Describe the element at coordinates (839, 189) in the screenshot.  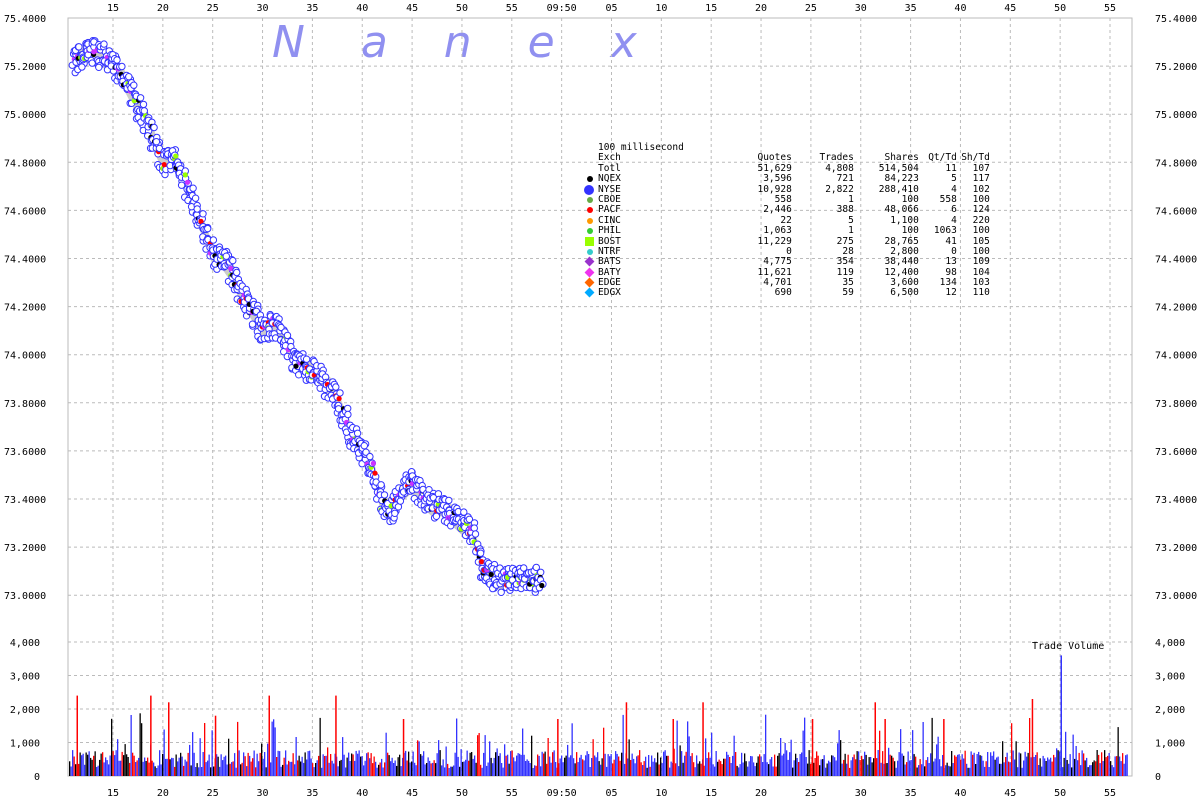
I see `legend-trades: 2,822` at that location.